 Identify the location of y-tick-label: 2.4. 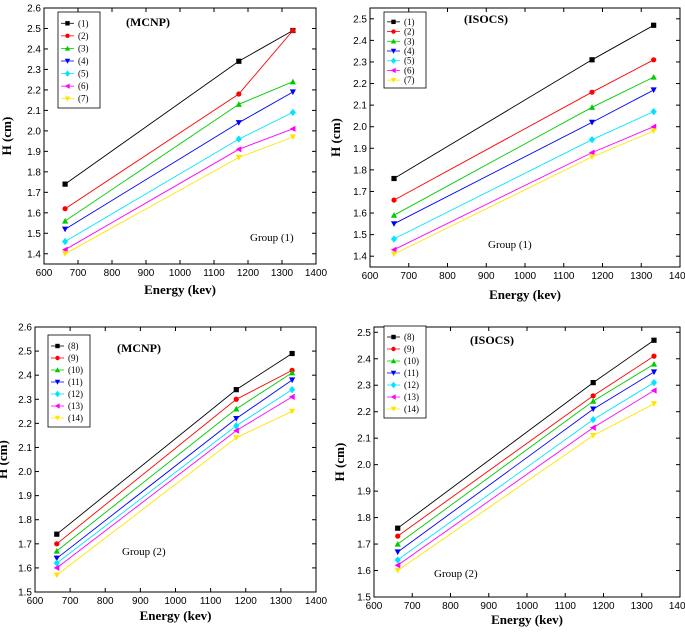
(360, 41).